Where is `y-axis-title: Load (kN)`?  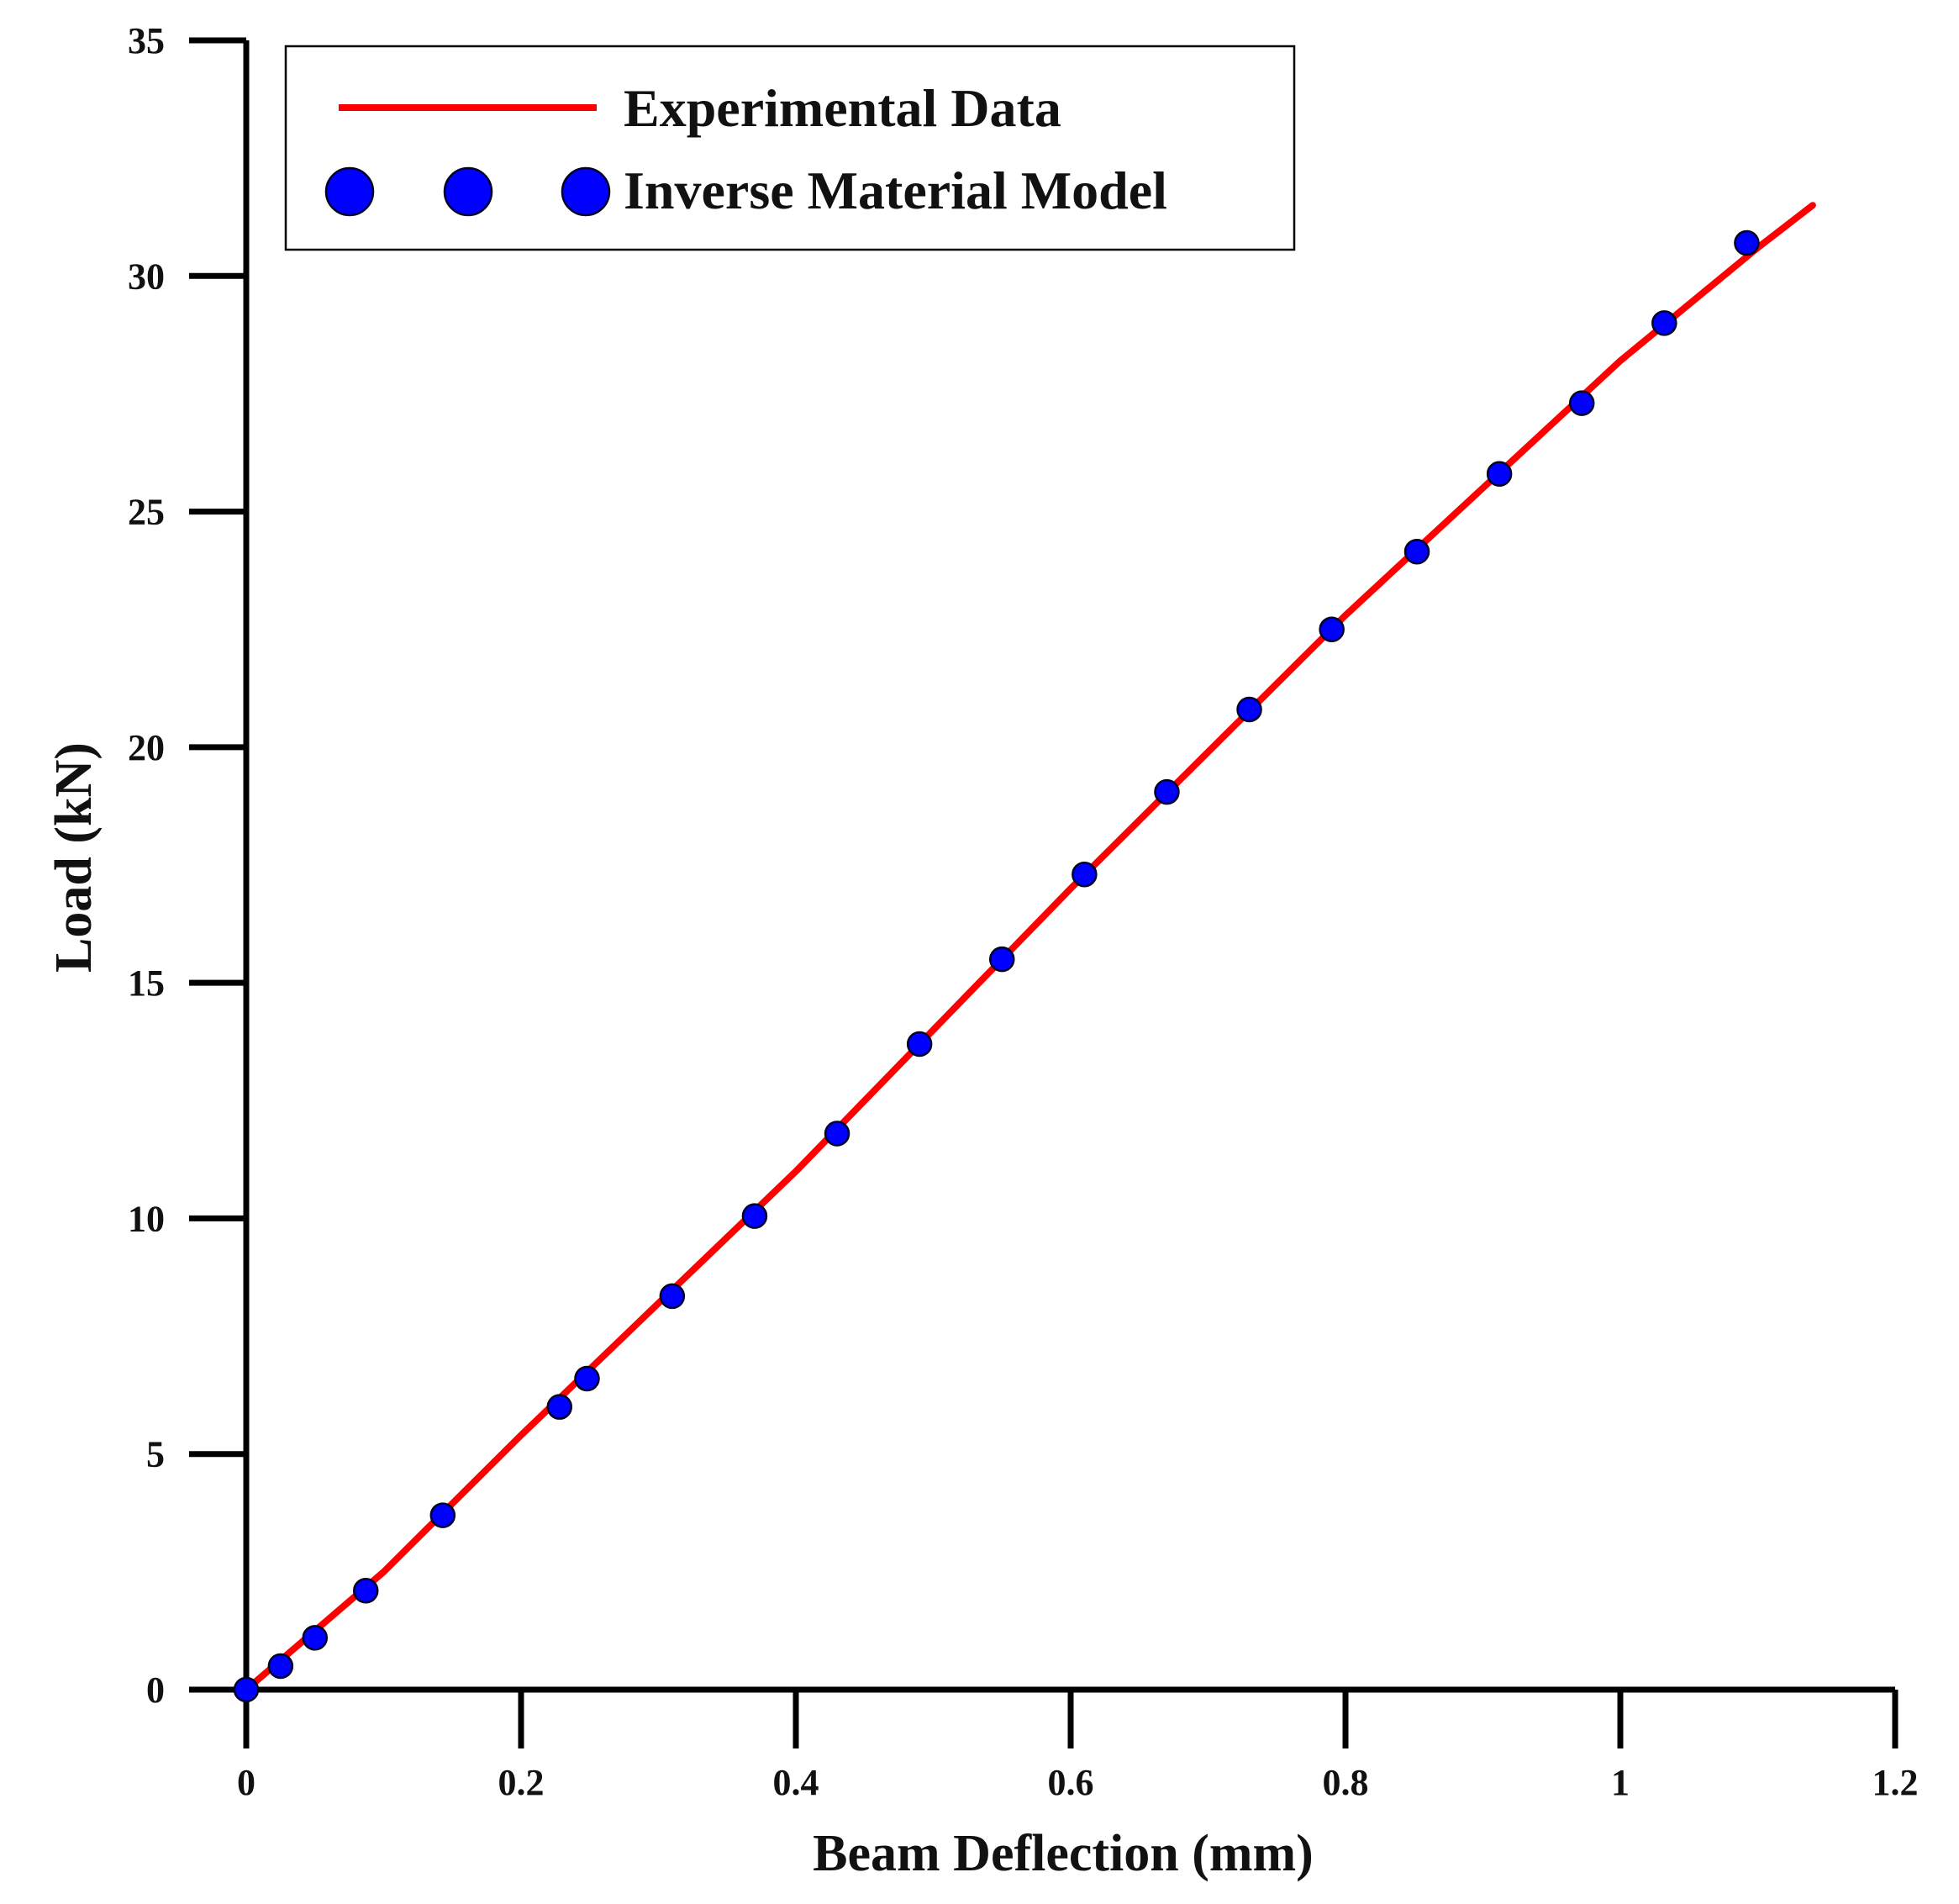 y-axis-title: Load (kN) is located at coordinates (74, 857).